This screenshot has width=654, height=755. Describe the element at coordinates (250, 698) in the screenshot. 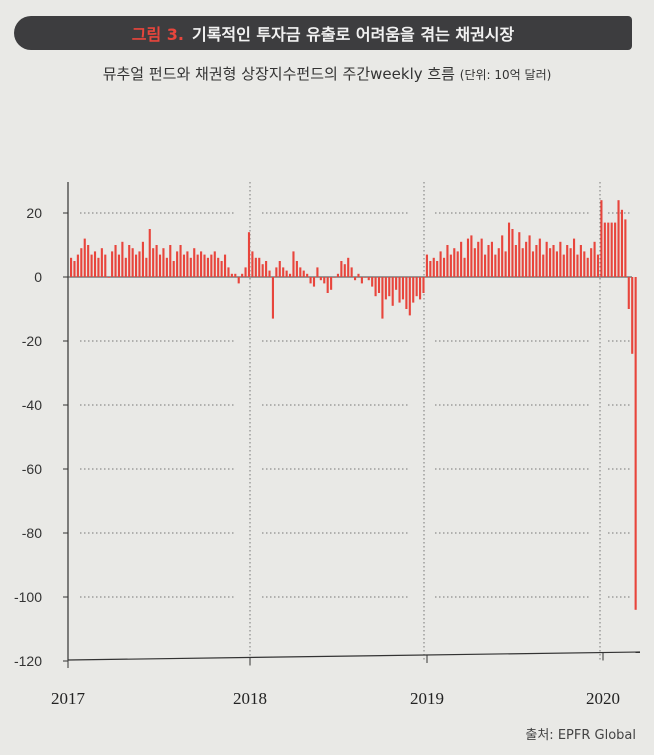

I see `x-tick-label: 2018` at that location.